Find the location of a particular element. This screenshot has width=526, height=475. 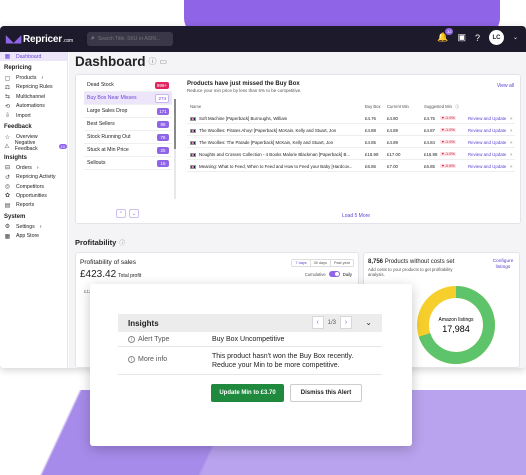

sidebar-item: ↺ Repricing Activity is located at coordinates (33, 177).